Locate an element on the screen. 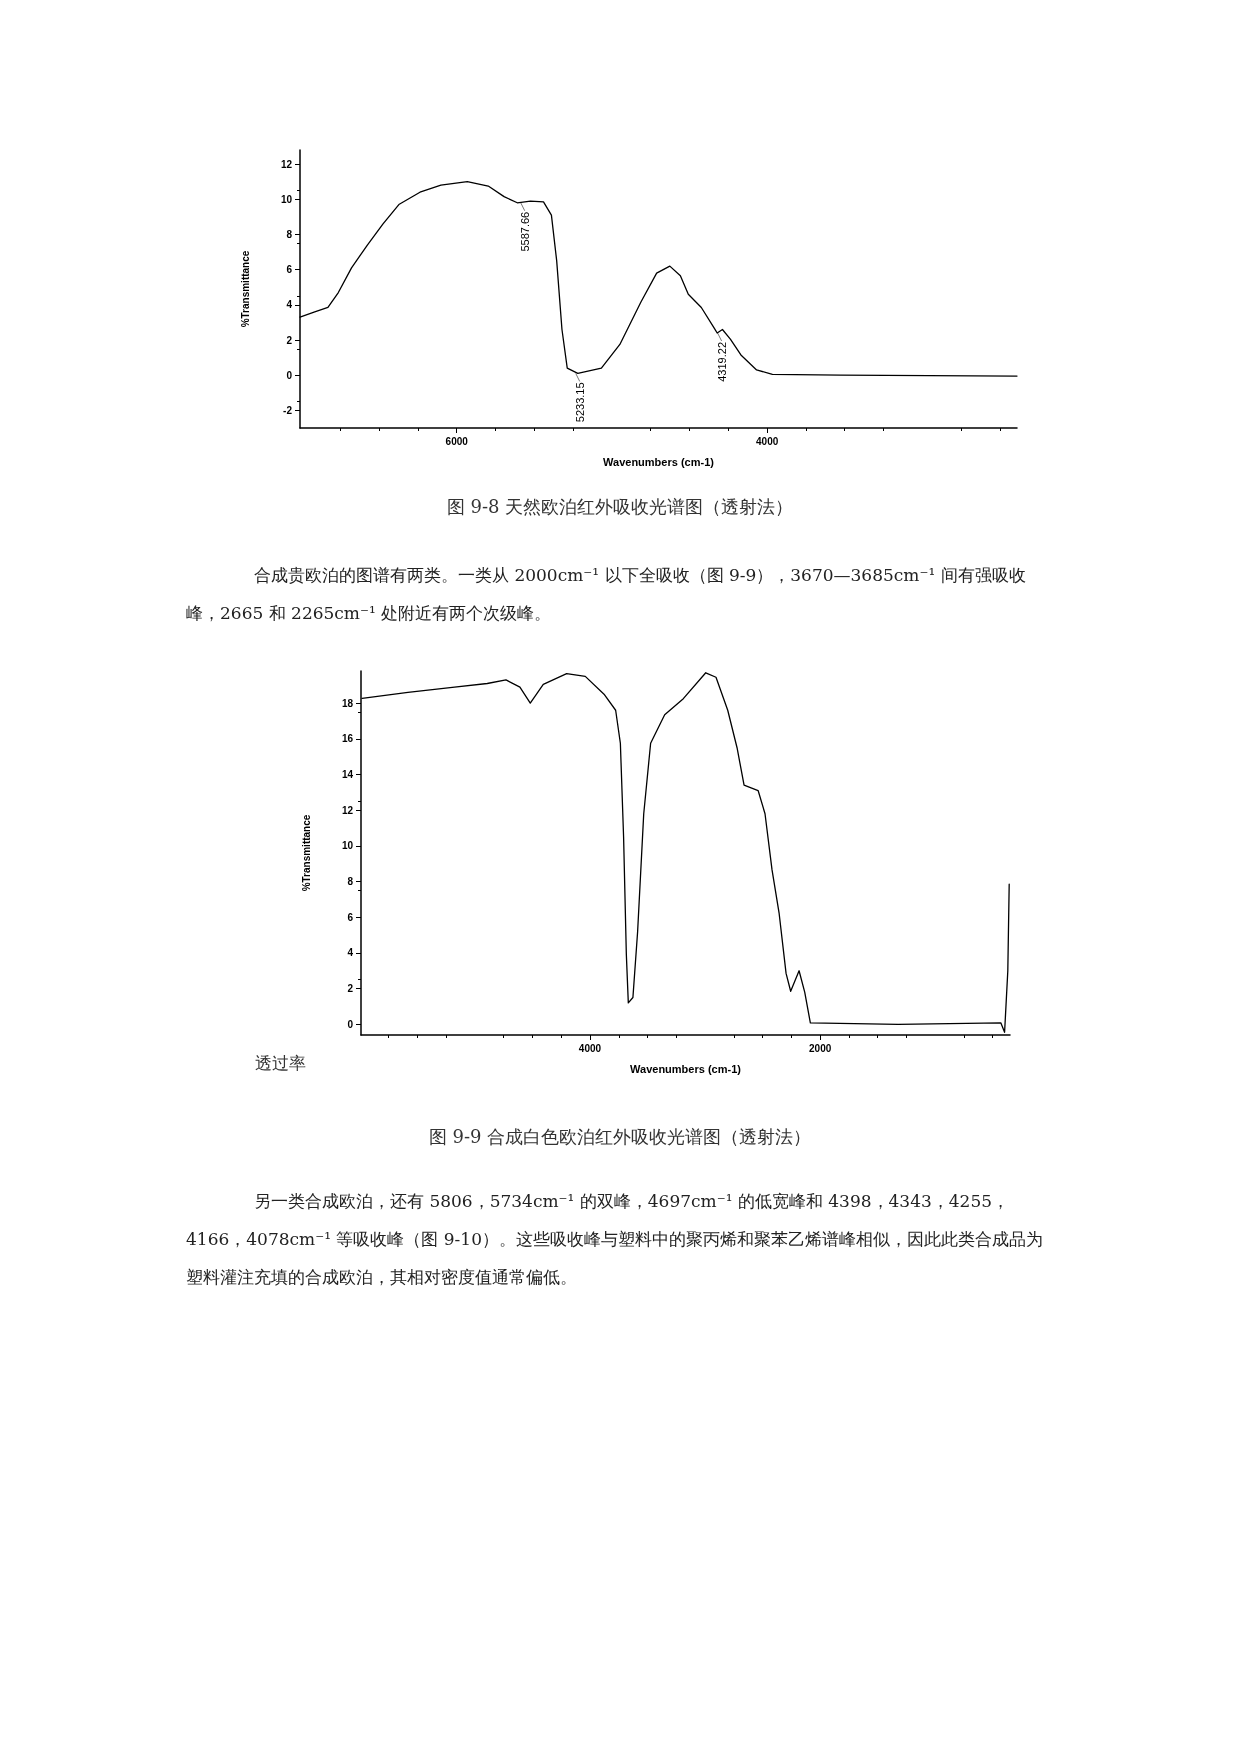 The width and height of the screenshot is (1241, 1754). text: 合成贵欧泊的图谱有两类。一类从 2000cm⁻¹ 以下全吸收（图 9-9），3670—3685cm⁻¹ 间有强吸收峰，2665 和 2265cm⁻¹ 处附近有两个次级峰。 is located at coordinates (606, 594).